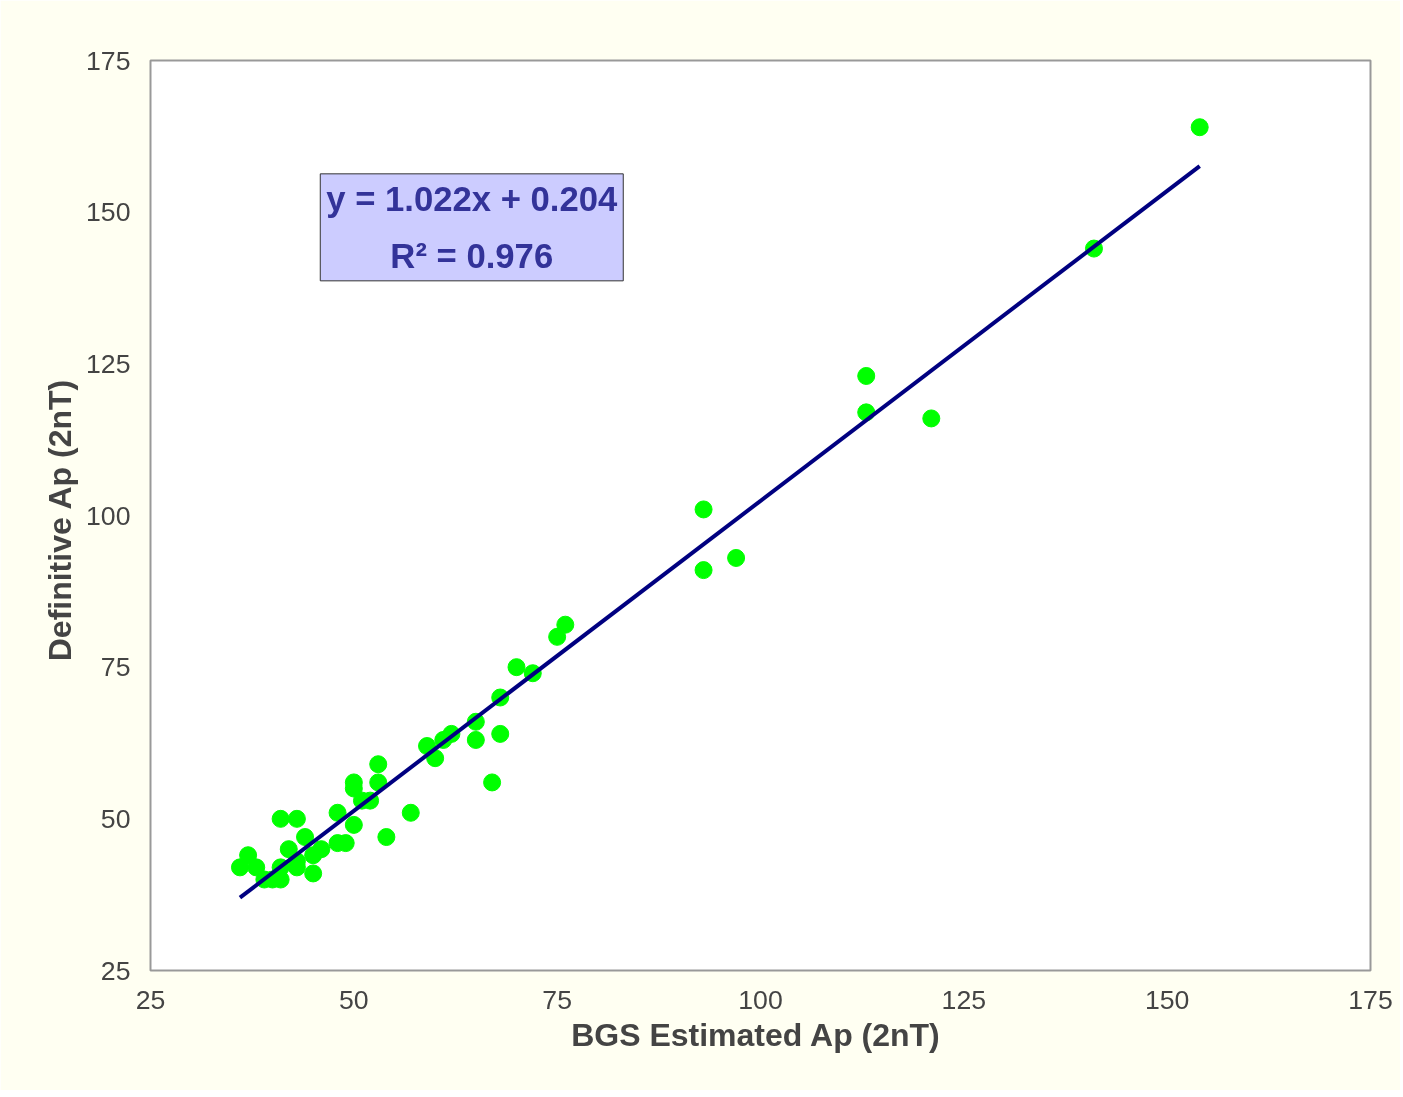  I want to click on y-tick-label: 50, so click(115, 818).